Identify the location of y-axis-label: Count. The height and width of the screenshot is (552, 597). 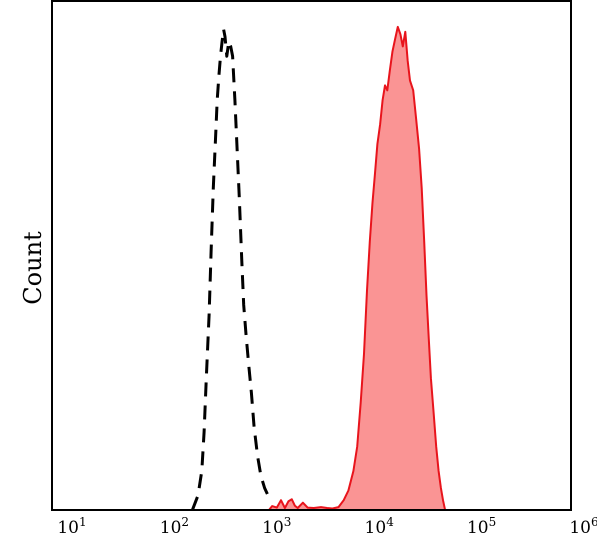
(33, 268).